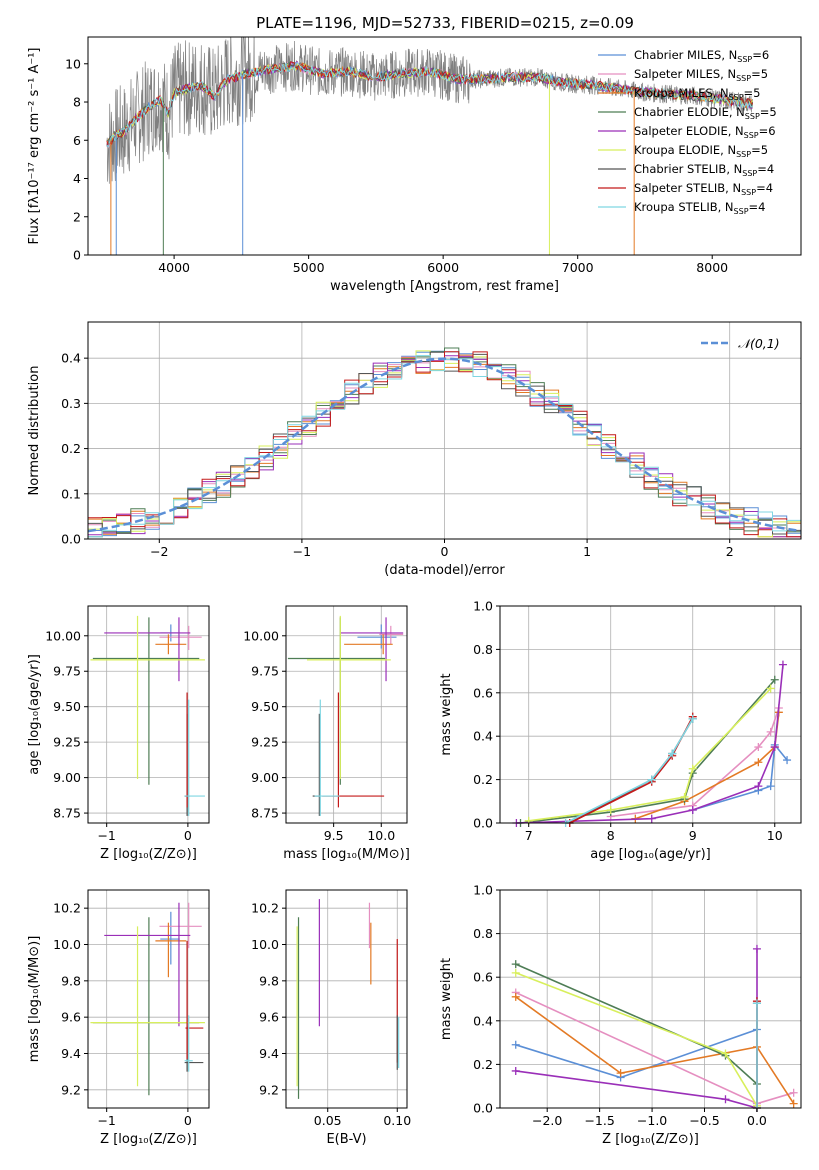  I want to click on mass-weight-line-salpeter_miles, so click(695, 762).